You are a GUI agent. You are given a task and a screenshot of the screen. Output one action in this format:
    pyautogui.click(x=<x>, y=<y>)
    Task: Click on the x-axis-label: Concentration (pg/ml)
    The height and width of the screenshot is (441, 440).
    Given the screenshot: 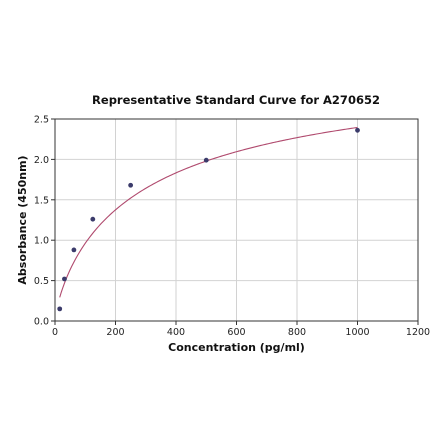 What is the action you would take?
    pyautogui.click(x=236, y=347)
    